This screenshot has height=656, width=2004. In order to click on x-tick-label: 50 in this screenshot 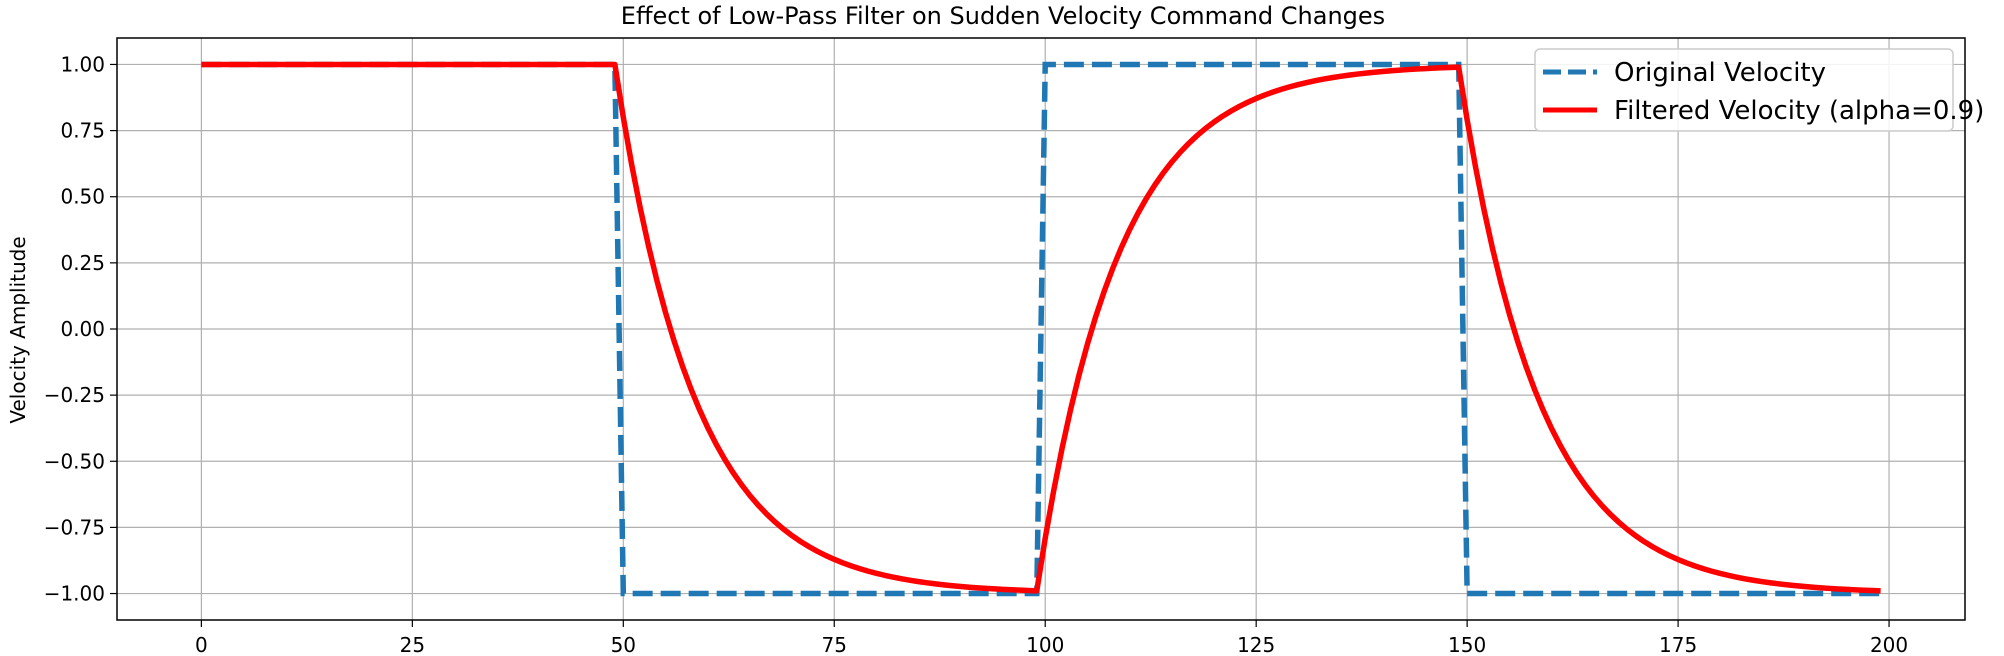, I will do `click(623, 644)`.